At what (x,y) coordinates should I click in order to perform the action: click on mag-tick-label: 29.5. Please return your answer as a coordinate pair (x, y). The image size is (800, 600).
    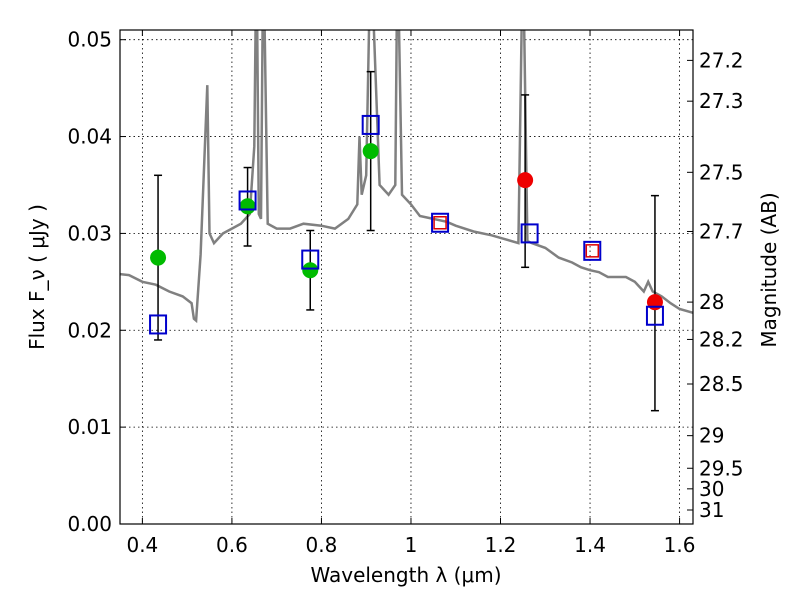
    Looking at the image, I should click on (721, 468).